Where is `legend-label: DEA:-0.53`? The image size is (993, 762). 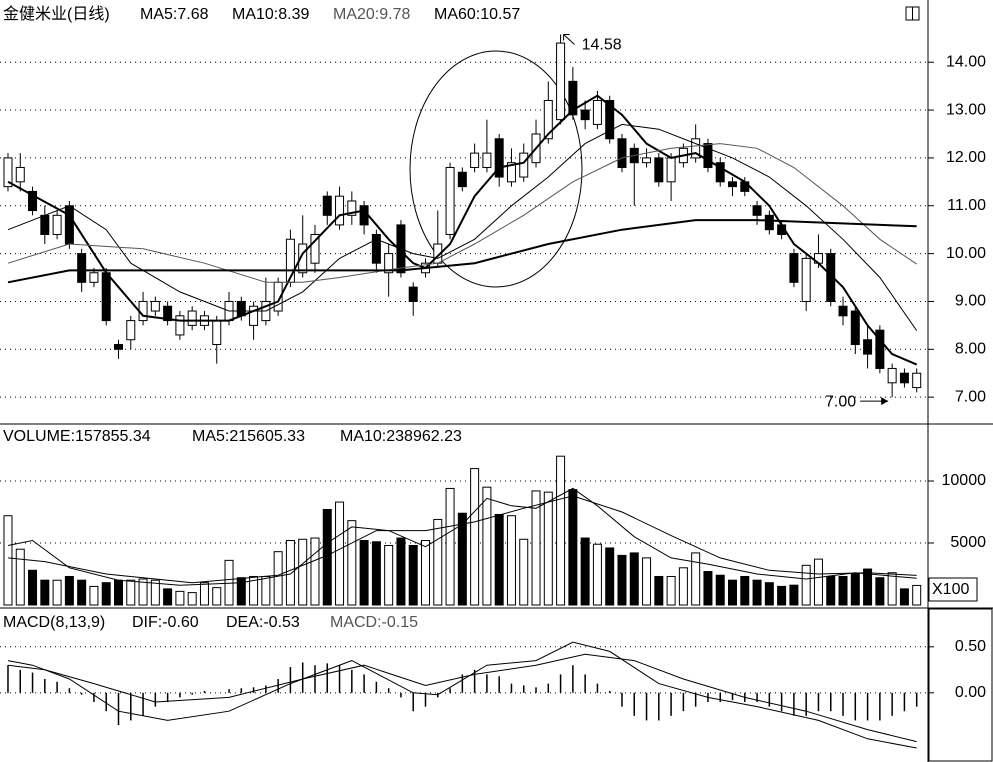
legend-label: DEA:-0.53 is located at coordinates (263, 622).